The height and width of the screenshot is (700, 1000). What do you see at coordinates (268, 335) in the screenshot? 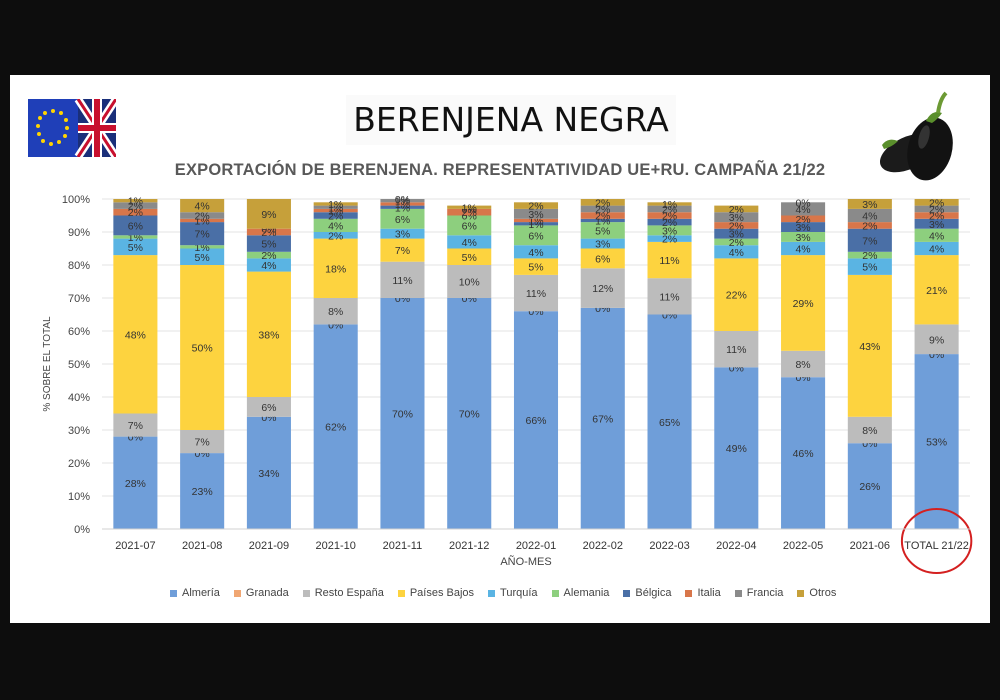
I see `data-label: 38%` at bounding box center [268, 335].